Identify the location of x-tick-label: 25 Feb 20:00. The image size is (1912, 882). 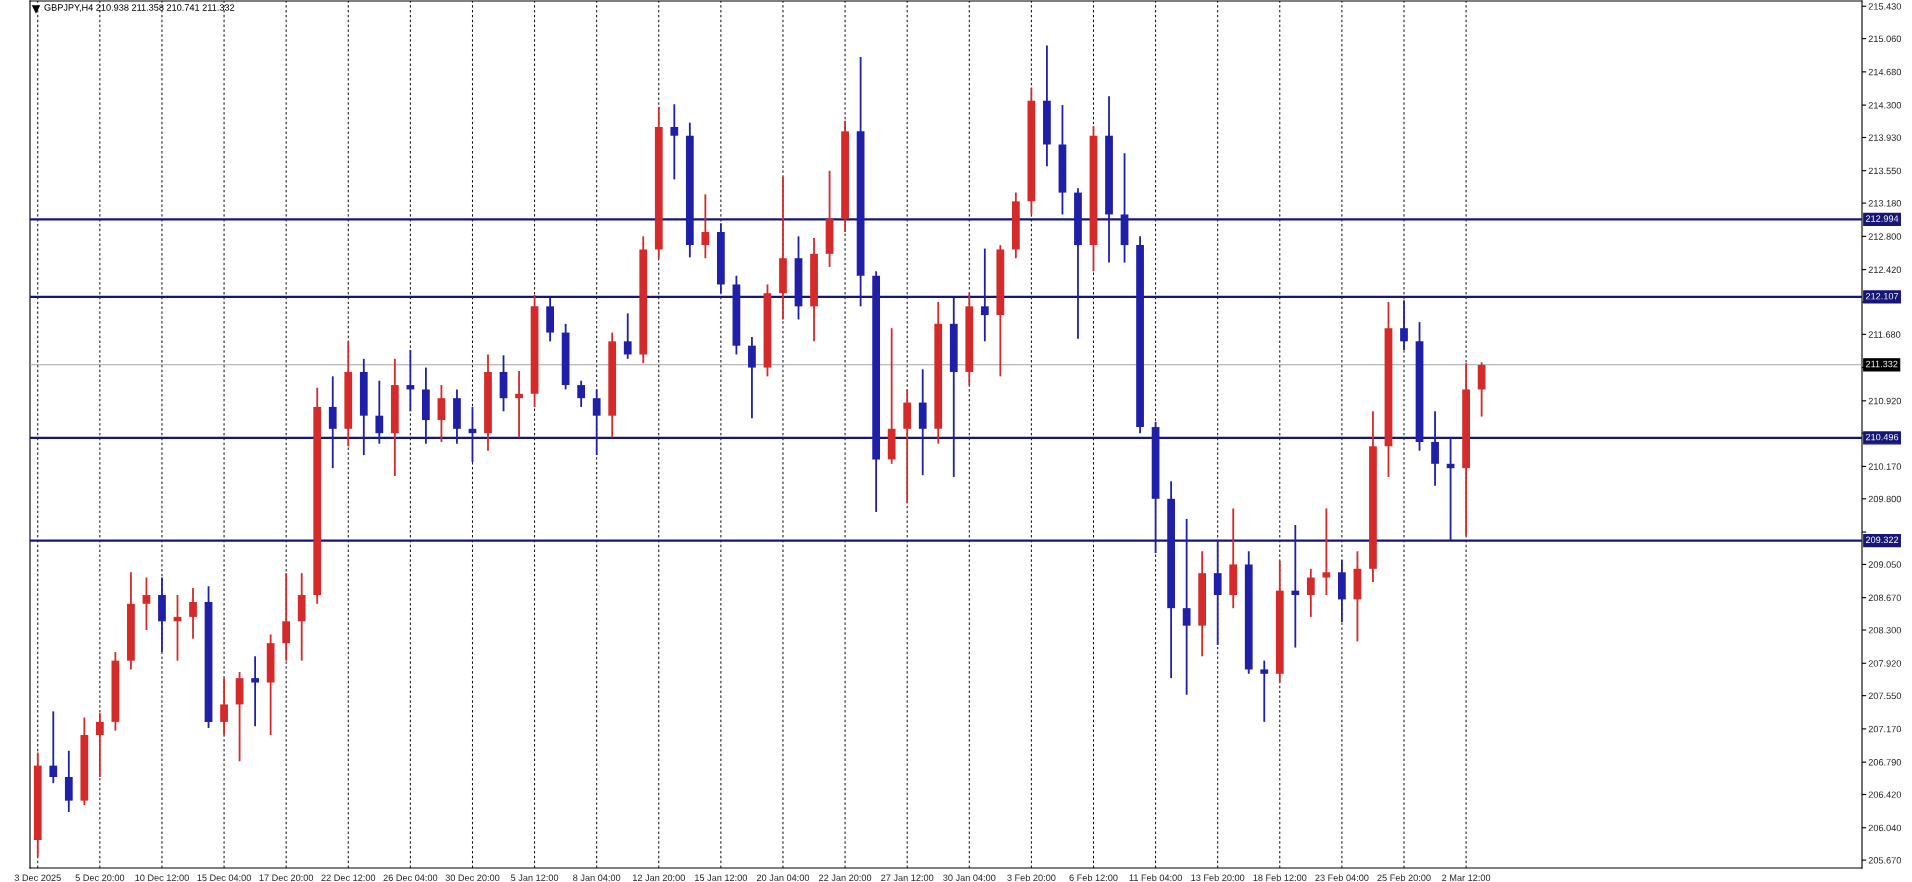
(1404, 877).